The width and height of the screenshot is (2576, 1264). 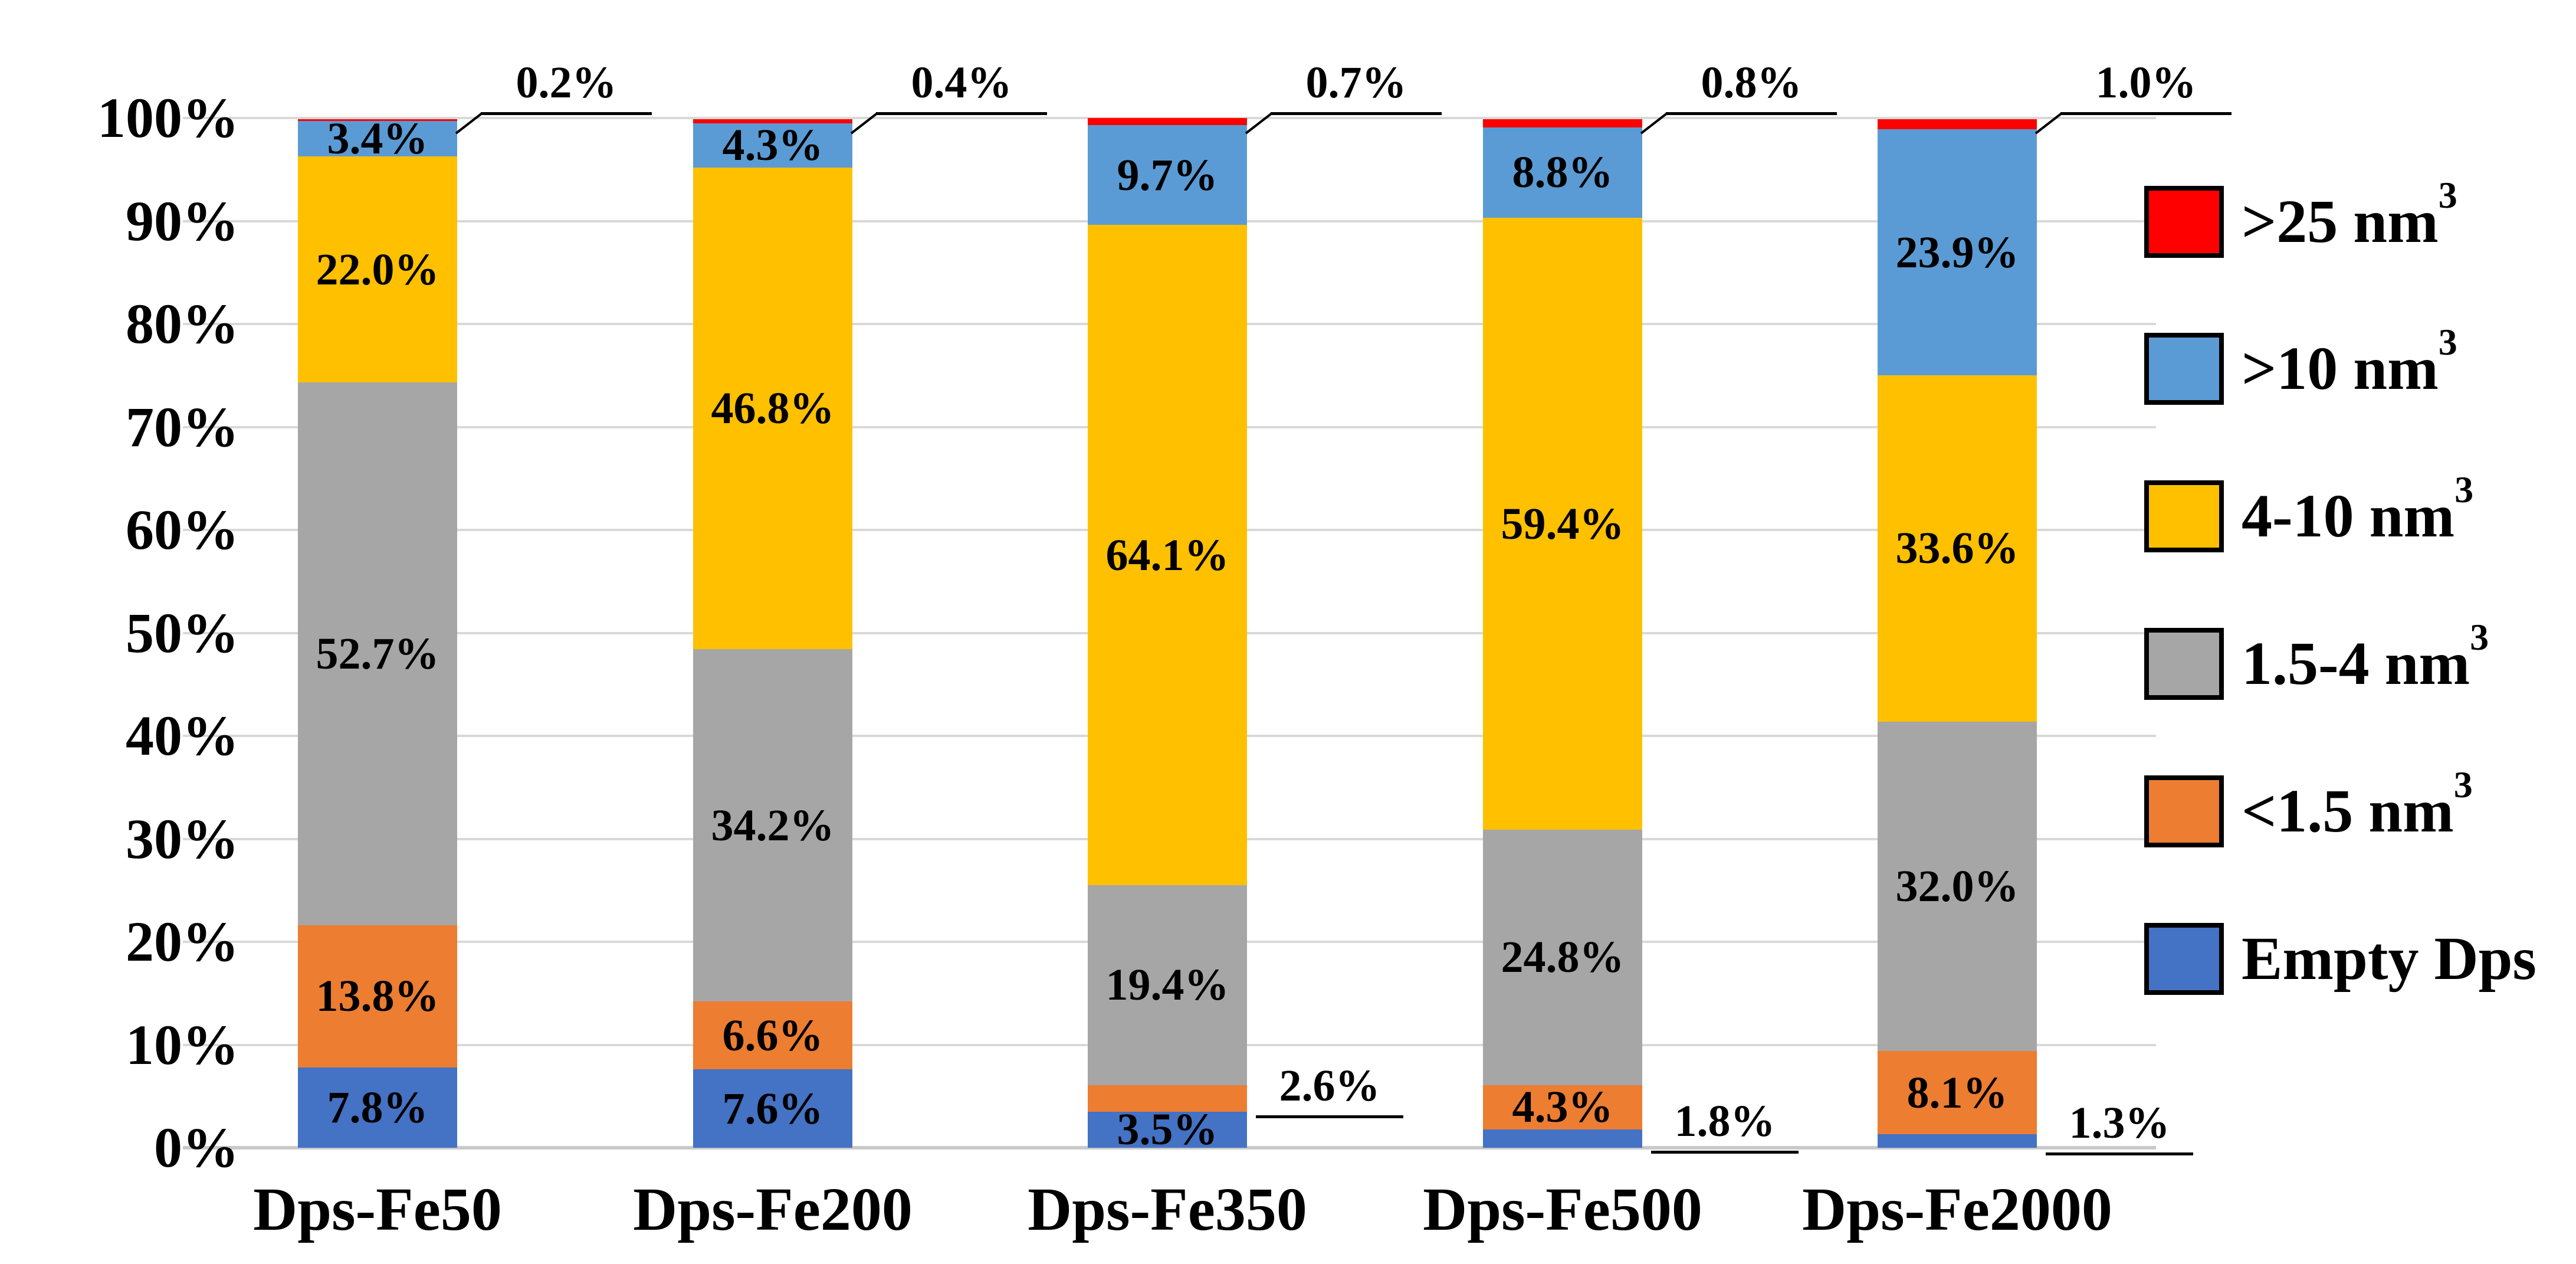 What do you see at coordinates (2146, 82) in the screenshot?
I see `callout-value-label: 1.0%` at bounding box center [2146, 82].